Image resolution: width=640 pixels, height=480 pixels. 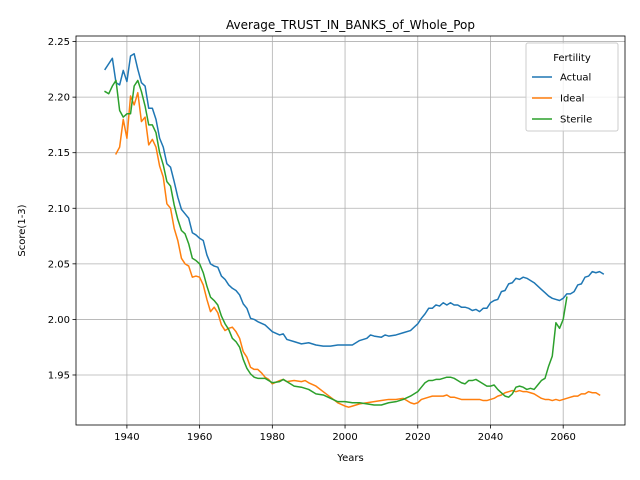 What do you see at coordinates (59, 264) in the screenshot?
I see `y-tick-label: 2.05` at bounding box center [59, 264].